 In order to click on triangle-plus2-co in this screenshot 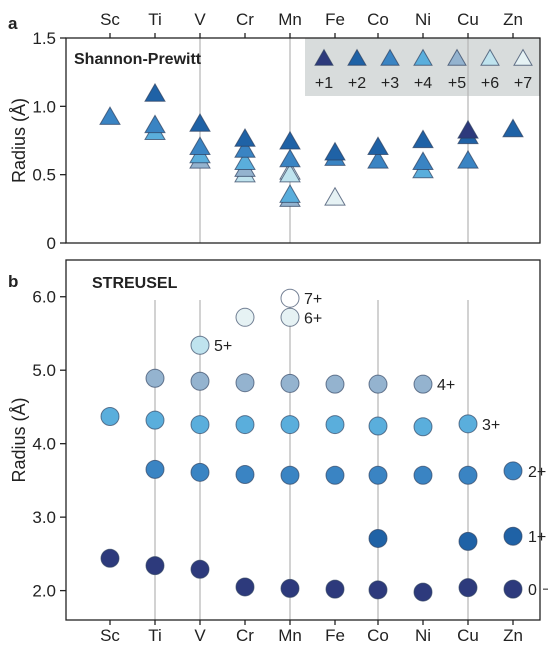, I will do `click(378, 145)`.